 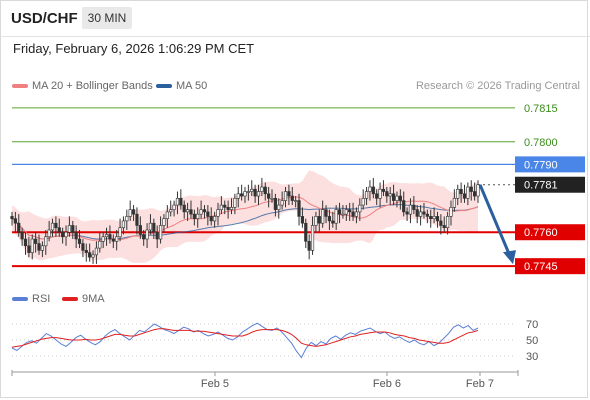 What do you see at coordinates (164, 86) in the screenshot?
I see `ma50-swatch` at bounding box center [164, 86].